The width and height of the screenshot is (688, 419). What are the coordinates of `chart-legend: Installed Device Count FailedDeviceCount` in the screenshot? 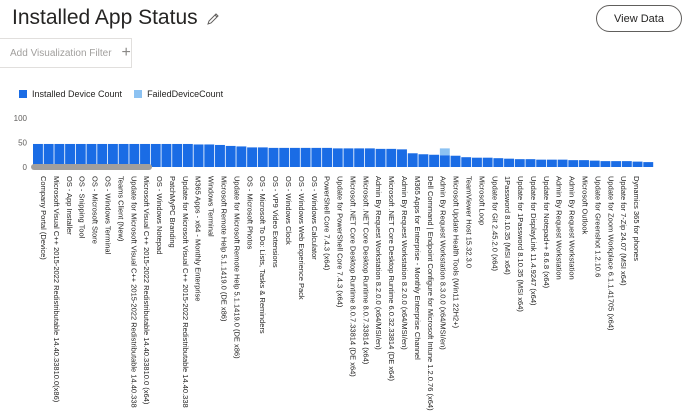 It's located at (121, 94).